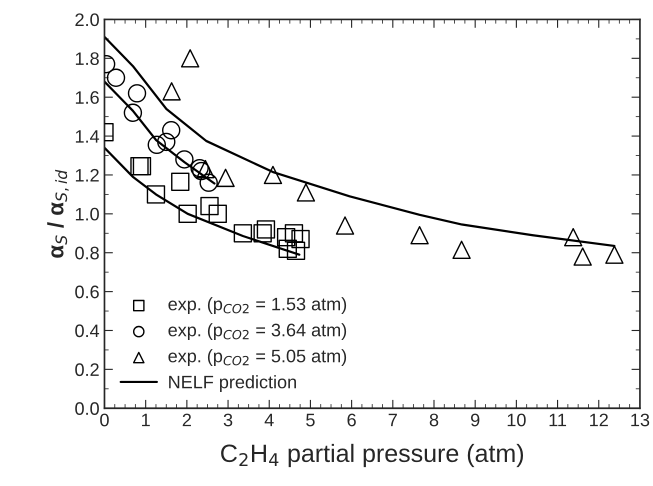  Describe the element at coordinates (87, 59) in the screenshot. I see `y-tick-label: 1.8` at that location.